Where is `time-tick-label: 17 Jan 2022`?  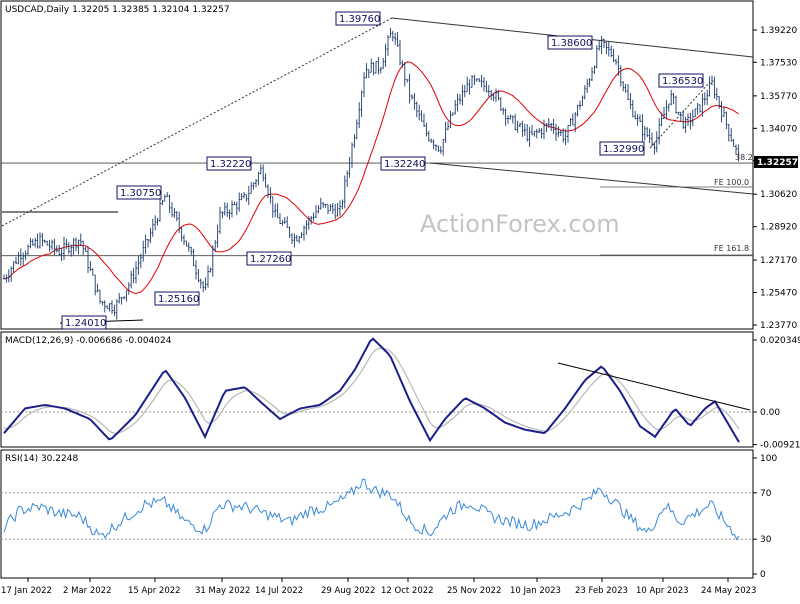
time-tick-label: 17 Jan 2022 is located at coordinates (26, 591).